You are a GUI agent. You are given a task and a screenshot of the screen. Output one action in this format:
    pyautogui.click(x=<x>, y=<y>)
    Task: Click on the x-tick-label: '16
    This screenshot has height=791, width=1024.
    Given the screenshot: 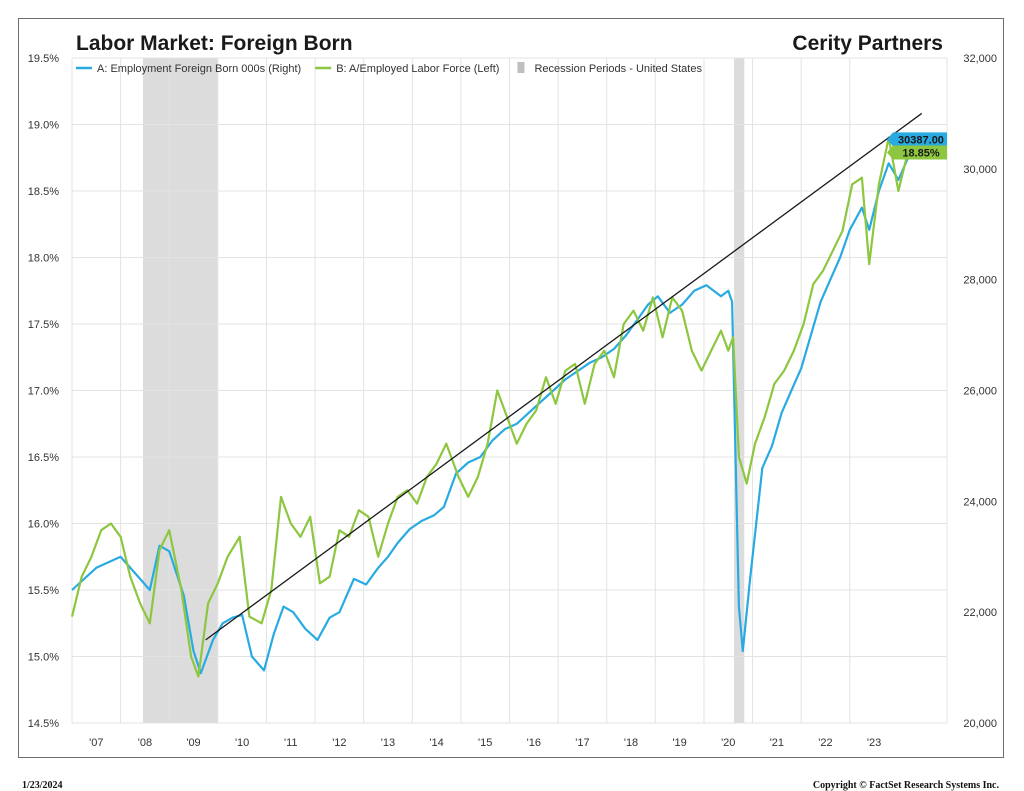 What is the action you would take?
    pyautogui.click(x=534, y=743)
    